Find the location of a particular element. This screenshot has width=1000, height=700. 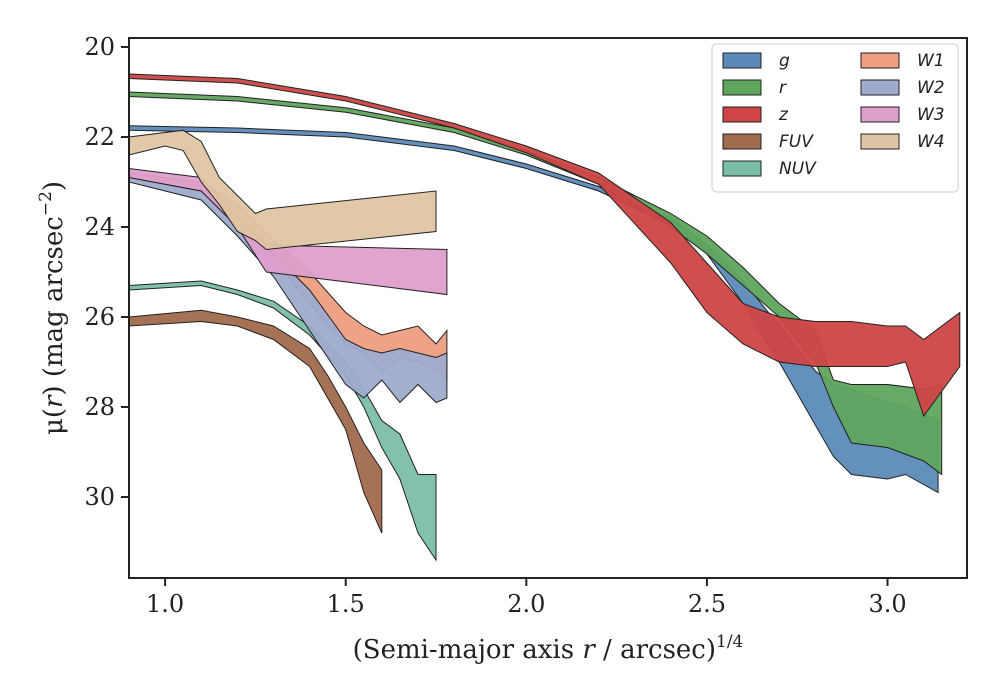

y-tick-label: 26 is located at coordinates (99, 317).